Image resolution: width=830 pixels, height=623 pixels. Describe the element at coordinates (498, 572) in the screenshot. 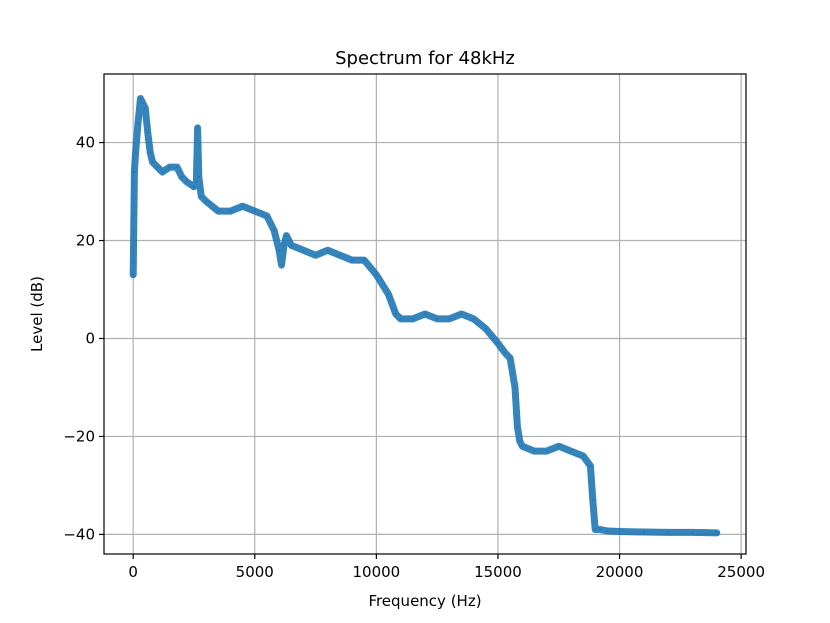

I see `x-tick-label: 15000` at that location.